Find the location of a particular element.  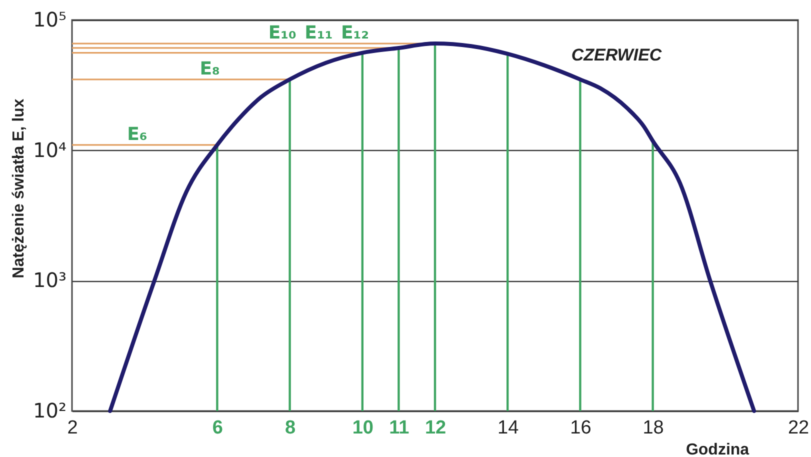

x-tick-label: 14 is located at coordinates (509, 428).